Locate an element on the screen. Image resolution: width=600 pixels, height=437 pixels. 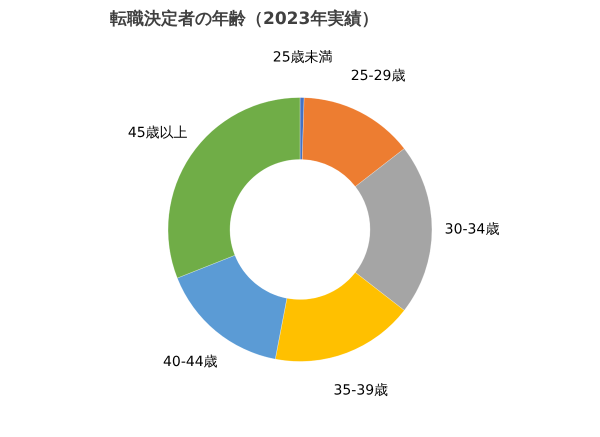
chart-title: 転職決定者の年齢（2023年実績） is located at coordinates (243, 19).